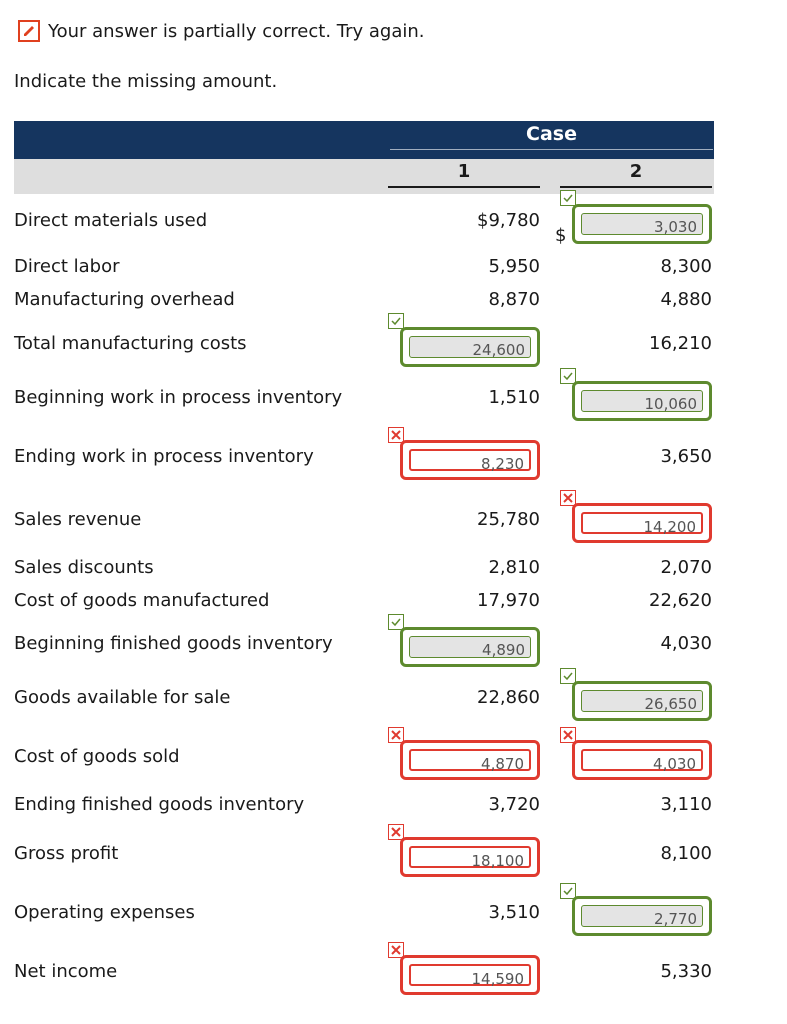  I want to click on case2-sales-discounts: 2,070, so click(686, 567).